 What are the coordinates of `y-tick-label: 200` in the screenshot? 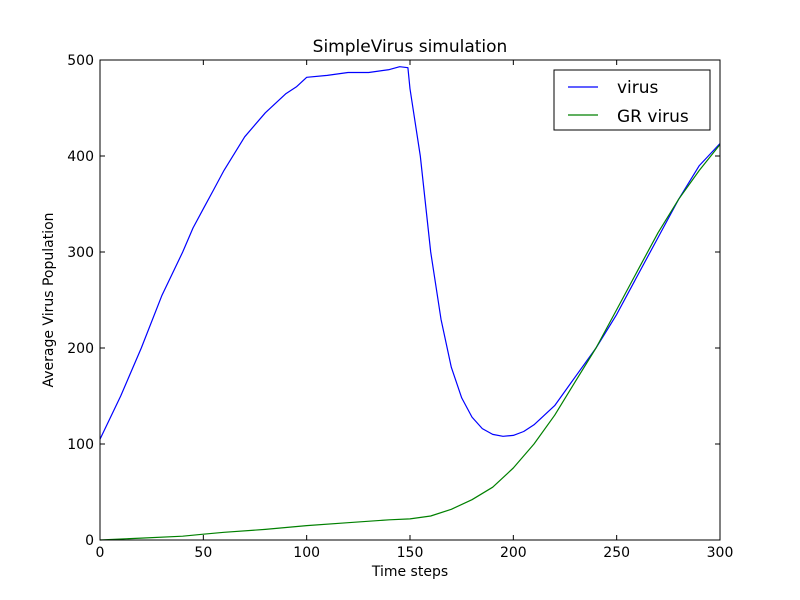 It's located at (80, 349).